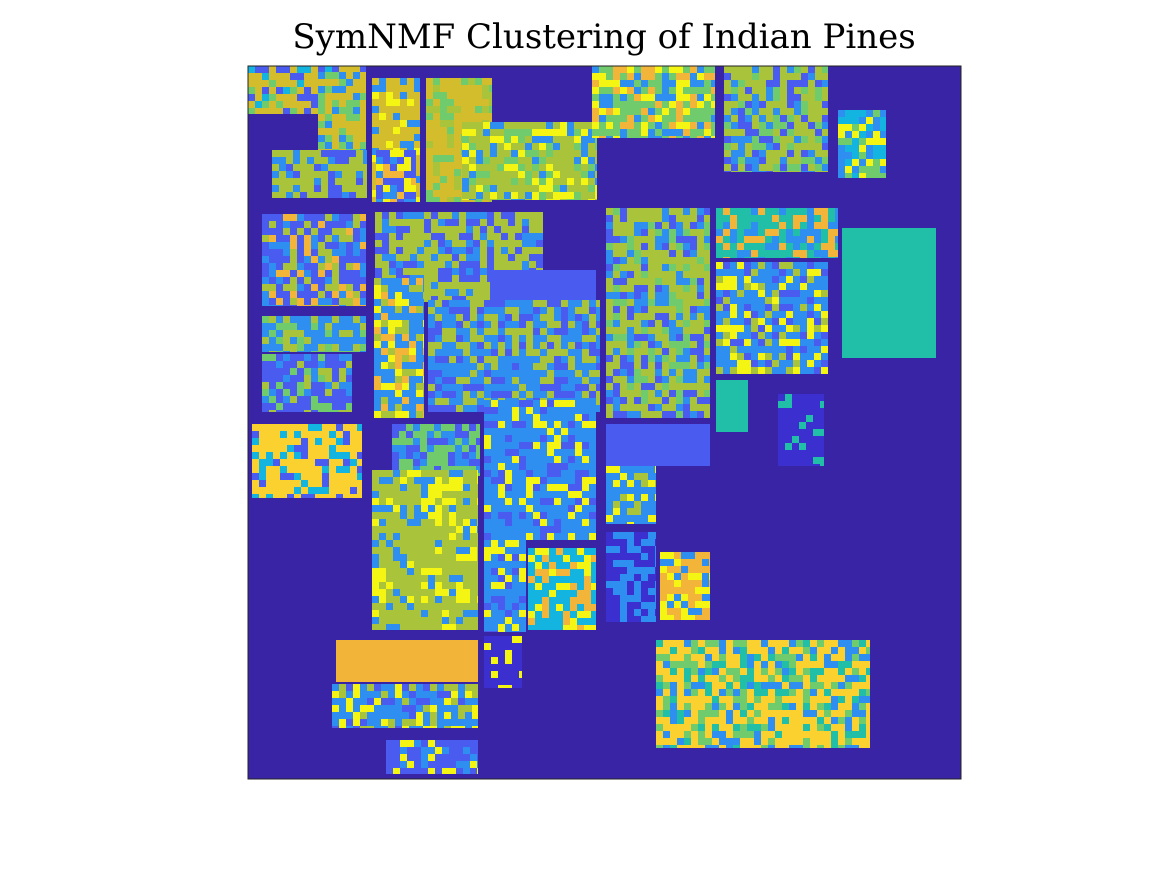  What do you see at coordinates (529, 161) in the screenshot?
I see `field-region` at bounding box center [529, 161].